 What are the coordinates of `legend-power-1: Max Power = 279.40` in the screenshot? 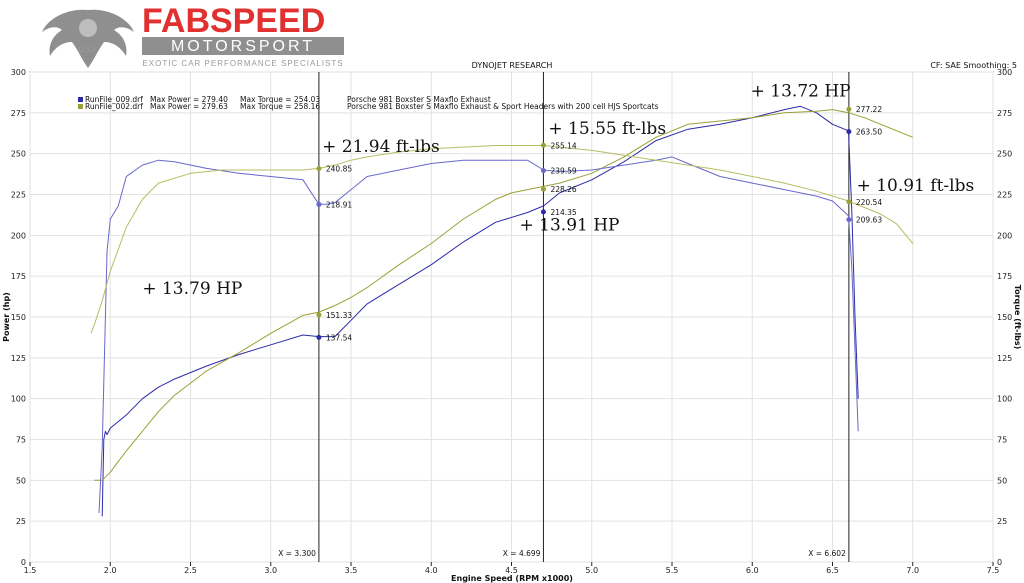 It's located at (189, 99).